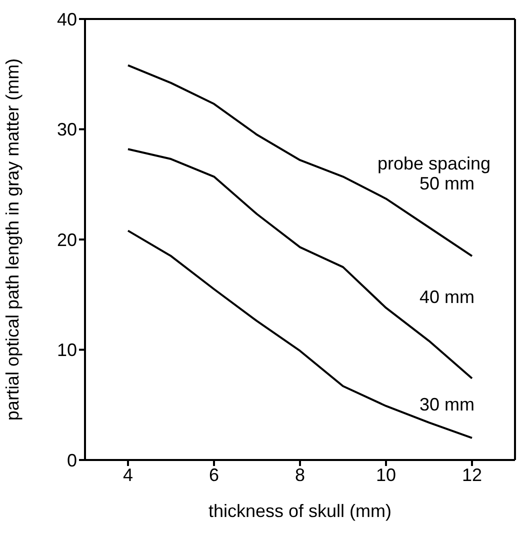 The image size is (522, 535). What do you see at coordinates (12, 239) in the screenshot?
I see `y-axis-title: partial optical path length in gray matter (mm)` at bounding box center [12, 239].